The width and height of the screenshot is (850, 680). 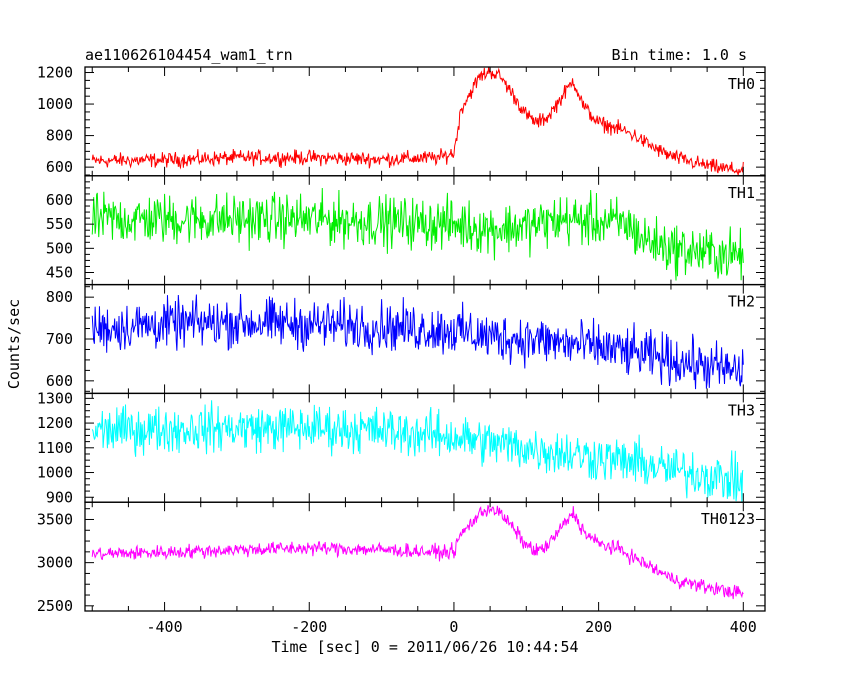 What do you see at coordinates (741, 302) in the screenshot?
I see `panel-label-th2: TH2` at bounding box center [741, 302].